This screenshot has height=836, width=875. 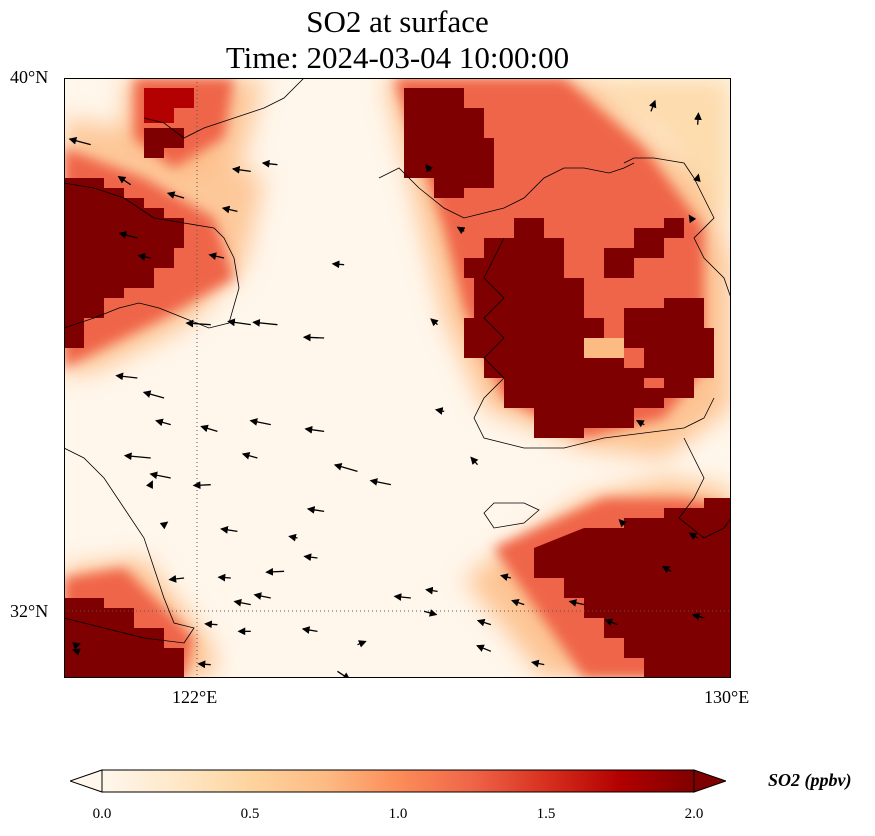 I want to click on colorbar-extend-high, so click(x=710, y=781).